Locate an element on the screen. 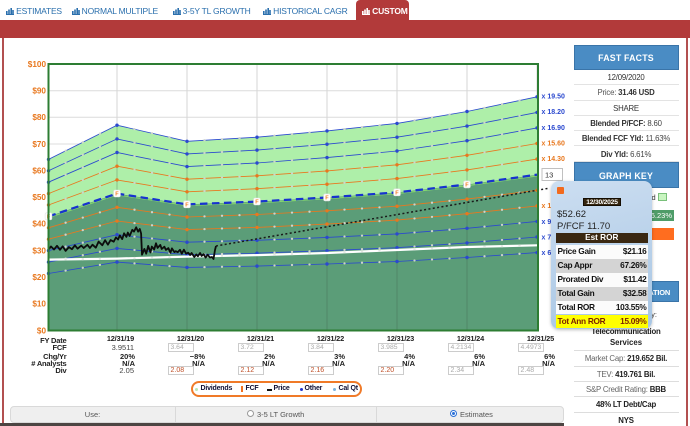 The height and width of the screenshot is (426, 690). svg-text: x 19.50 is located at coordinates (553, 97).